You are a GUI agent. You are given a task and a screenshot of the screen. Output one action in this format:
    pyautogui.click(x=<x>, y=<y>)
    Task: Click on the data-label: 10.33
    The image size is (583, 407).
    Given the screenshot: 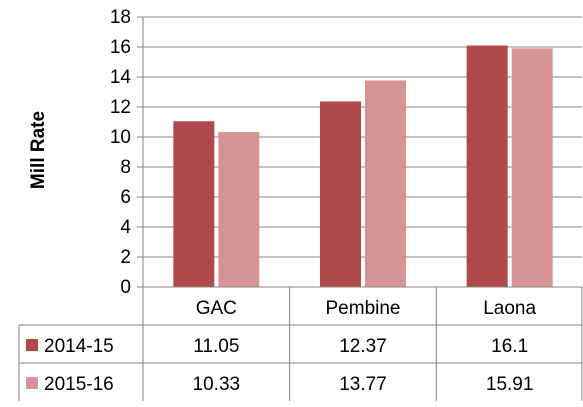 What is the action you would take?
    pyautogui.click(x=217, y=384)
    